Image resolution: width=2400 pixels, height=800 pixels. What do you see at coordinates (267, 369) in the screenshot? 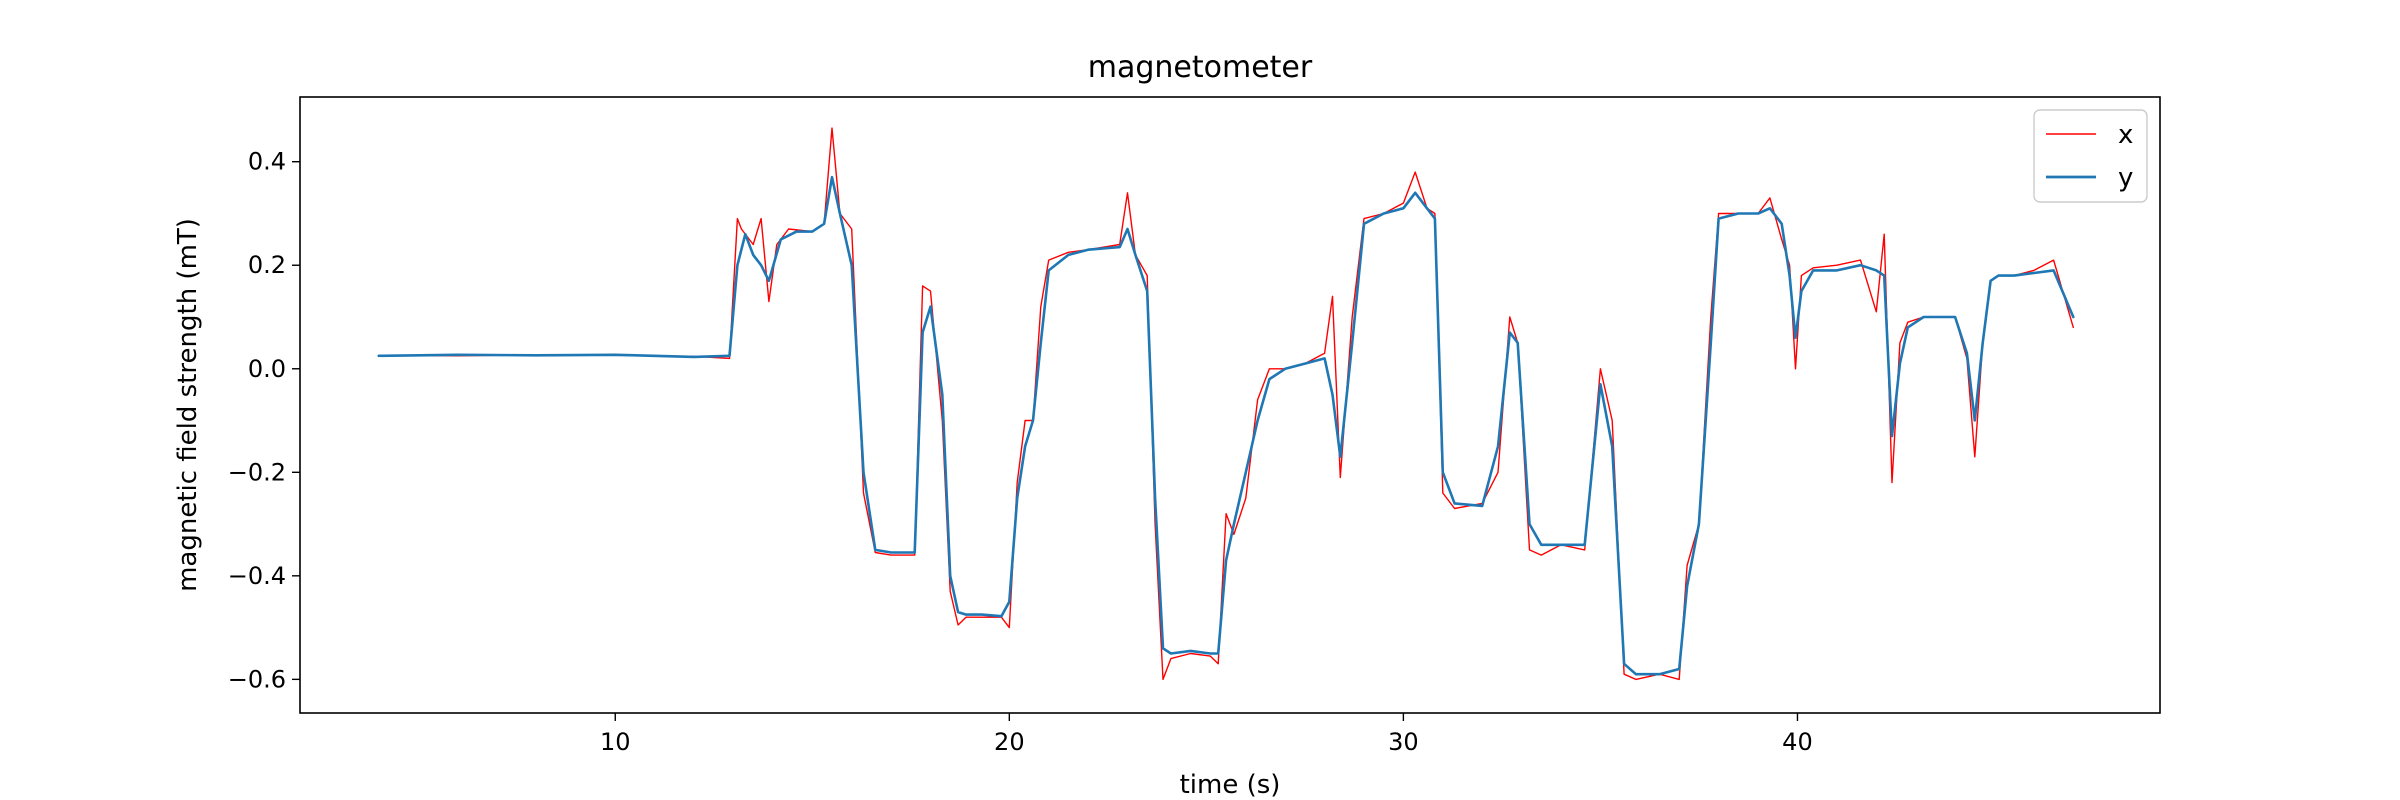
I see `y-tick-label: 0.0` at bounding box center [267, 369].